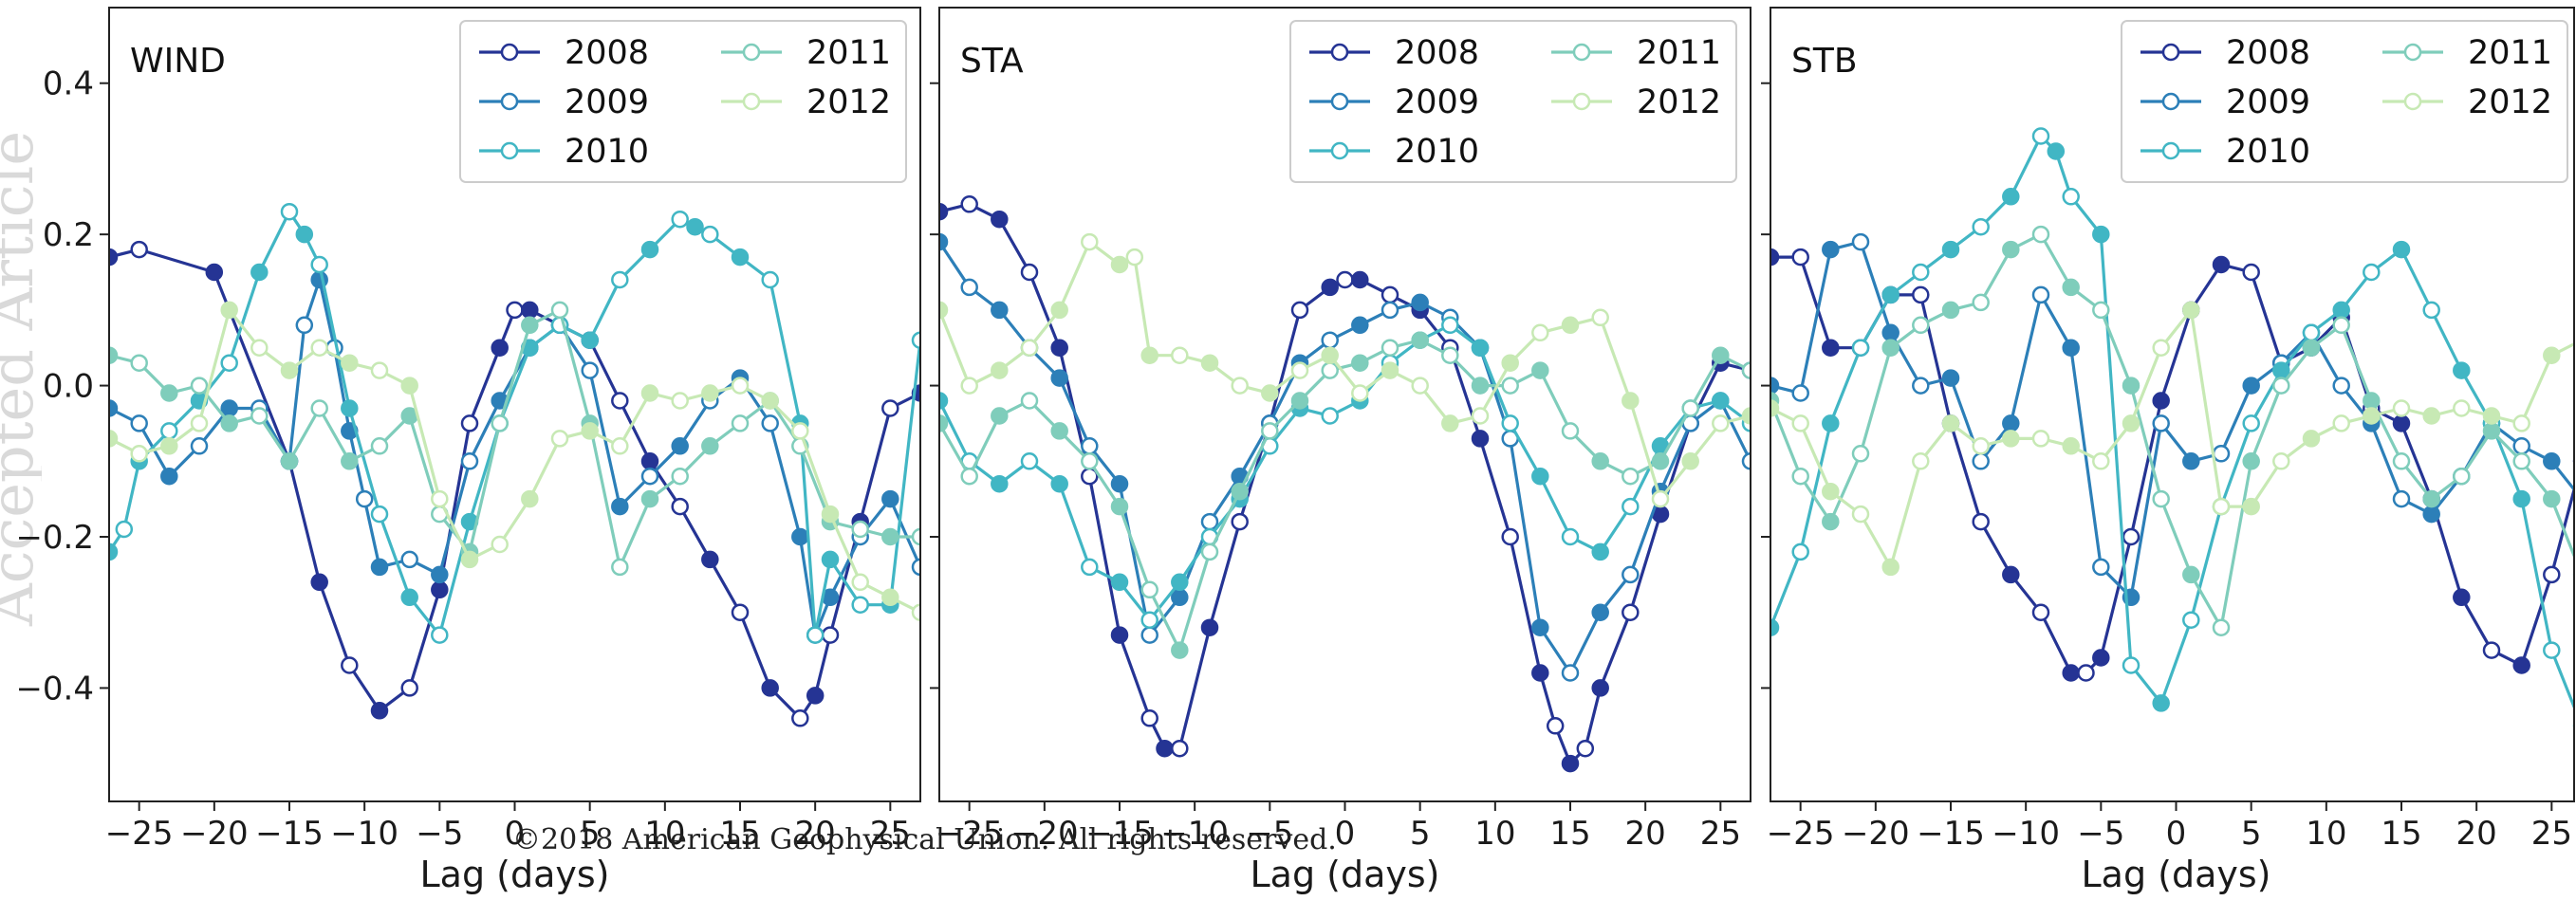 This screenshot has width=2576, height=901. I want to click on legend-marker-2010, so click(509, 150).